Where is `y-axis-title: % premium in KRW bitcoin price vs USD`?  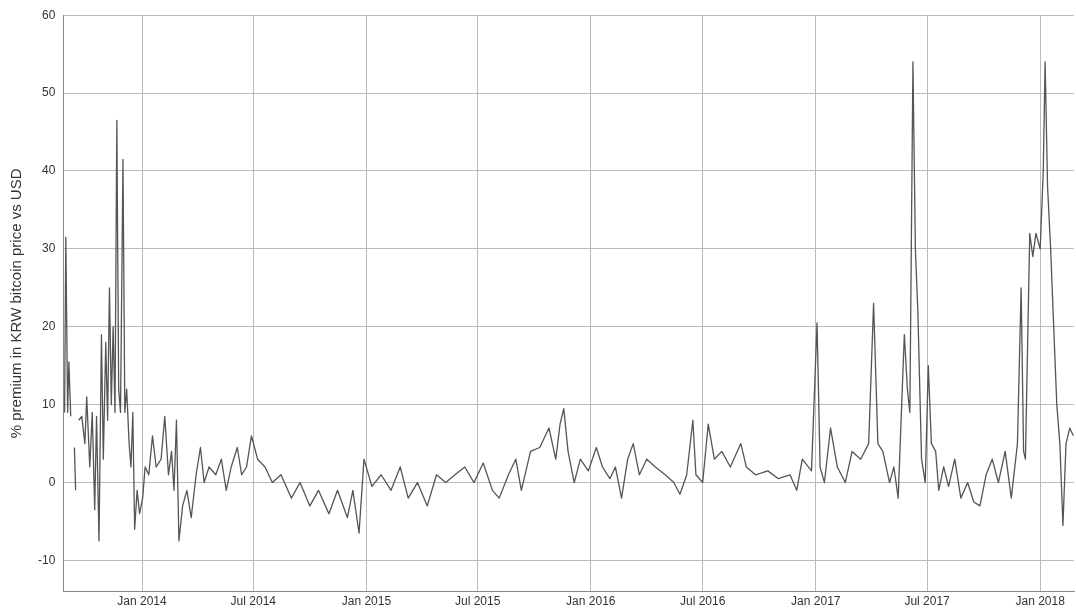
y-axis-title: % premium in KRW bitcoin price vs USD is located at coordinates (16, 303).